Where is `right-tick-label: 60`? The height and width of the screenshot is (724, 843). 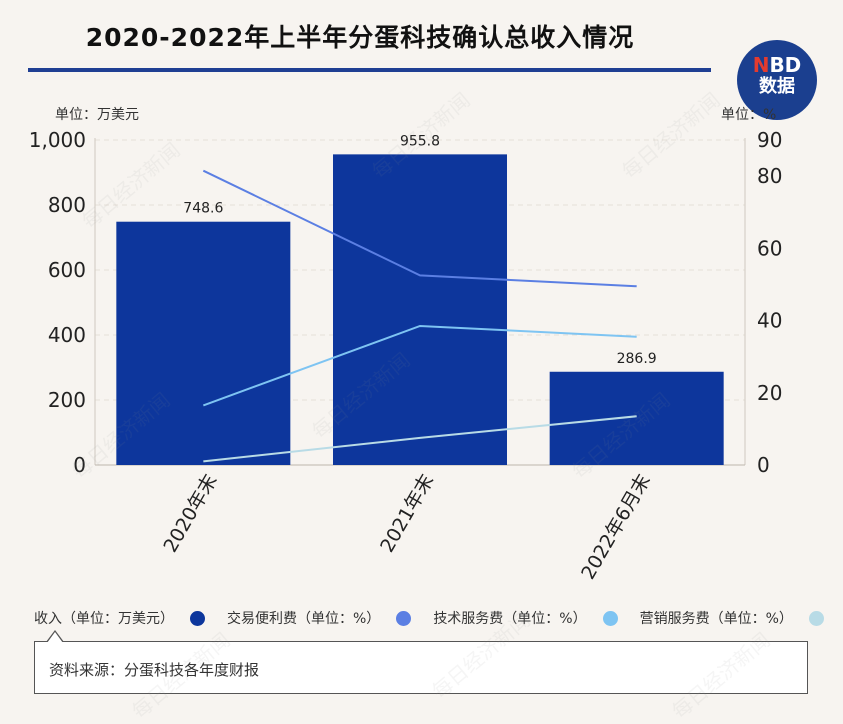
right-tick-label: 60 is located at coordinates (769, 248).